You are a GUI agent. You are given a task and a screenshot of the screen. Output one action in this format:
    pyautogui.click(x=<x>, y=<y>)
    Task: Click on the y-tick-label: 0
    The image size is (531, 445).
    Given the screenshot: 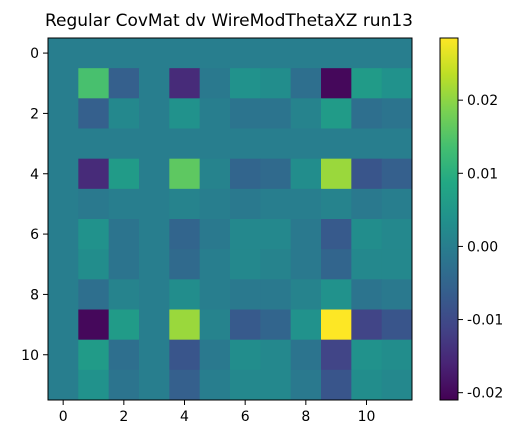 What is the action you would take?
    pyautogui.click(x=34, y=54)
    